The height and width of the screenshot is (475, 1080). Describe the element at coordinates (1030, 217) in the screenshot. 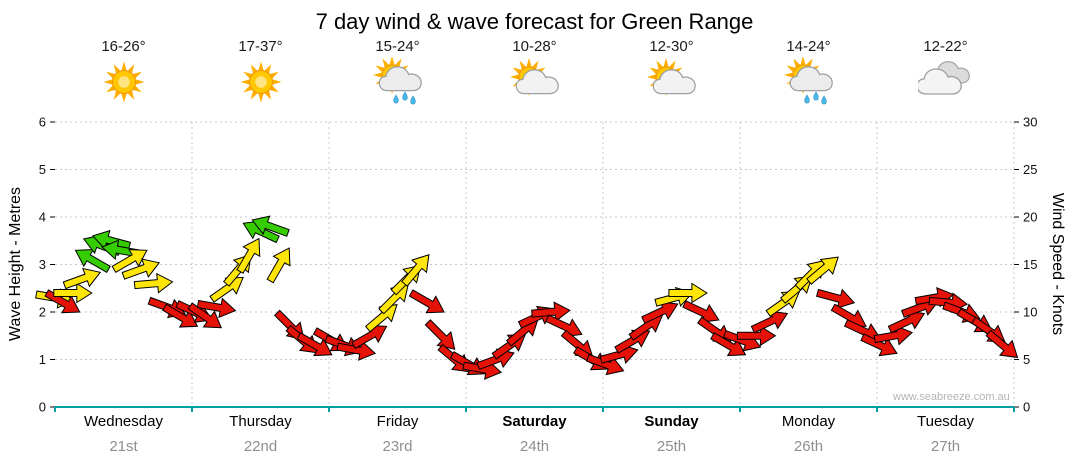

I see `right-axis-tick: 20` at that location.